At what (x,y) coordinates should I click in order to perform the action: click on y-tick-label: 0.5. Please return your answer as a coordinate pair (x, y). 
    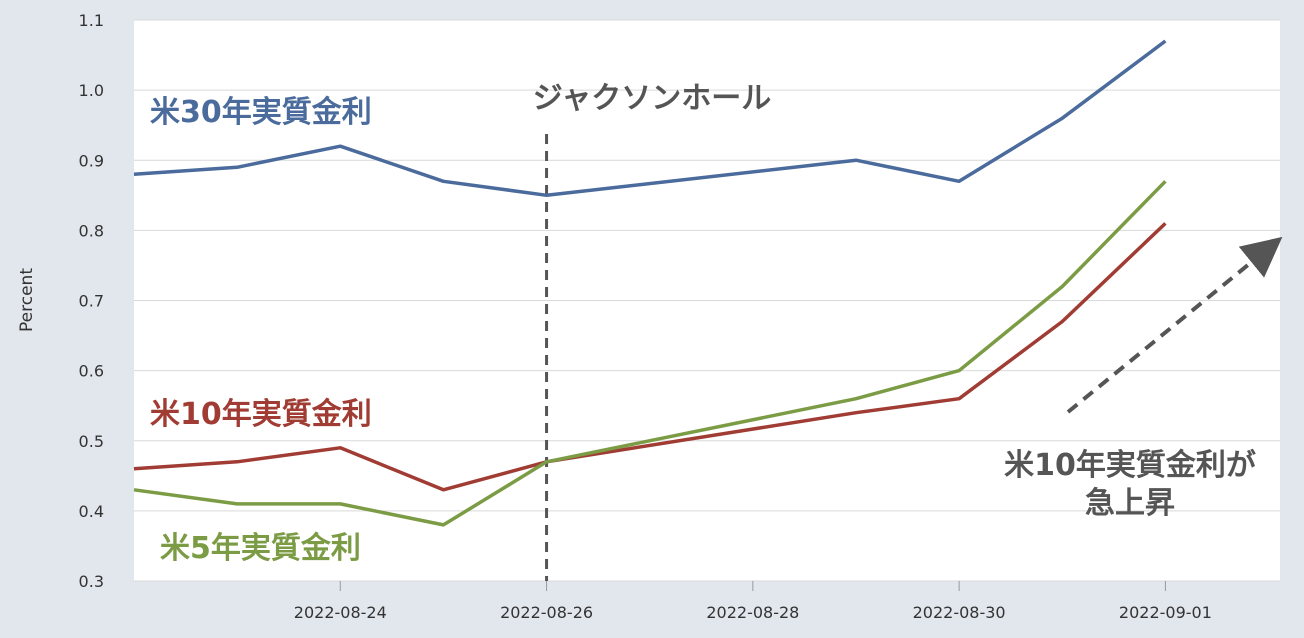
    Looking at the image, I should click on (91, 441).